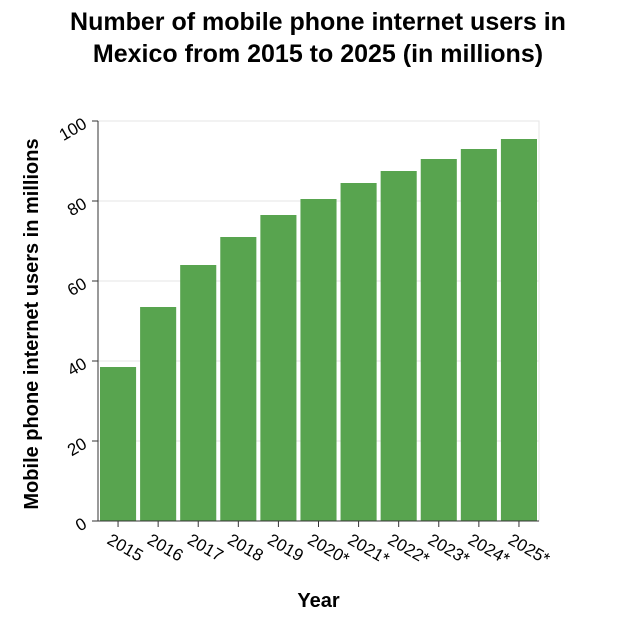  I want to click on x-tick-label: 2020*, so click(329, 549).